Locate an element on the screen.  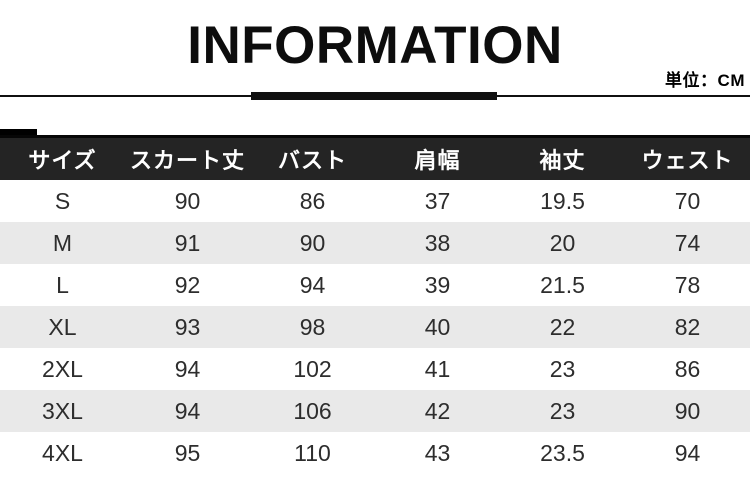
measurement-cell: 40 is located at coordinates (437, 326).